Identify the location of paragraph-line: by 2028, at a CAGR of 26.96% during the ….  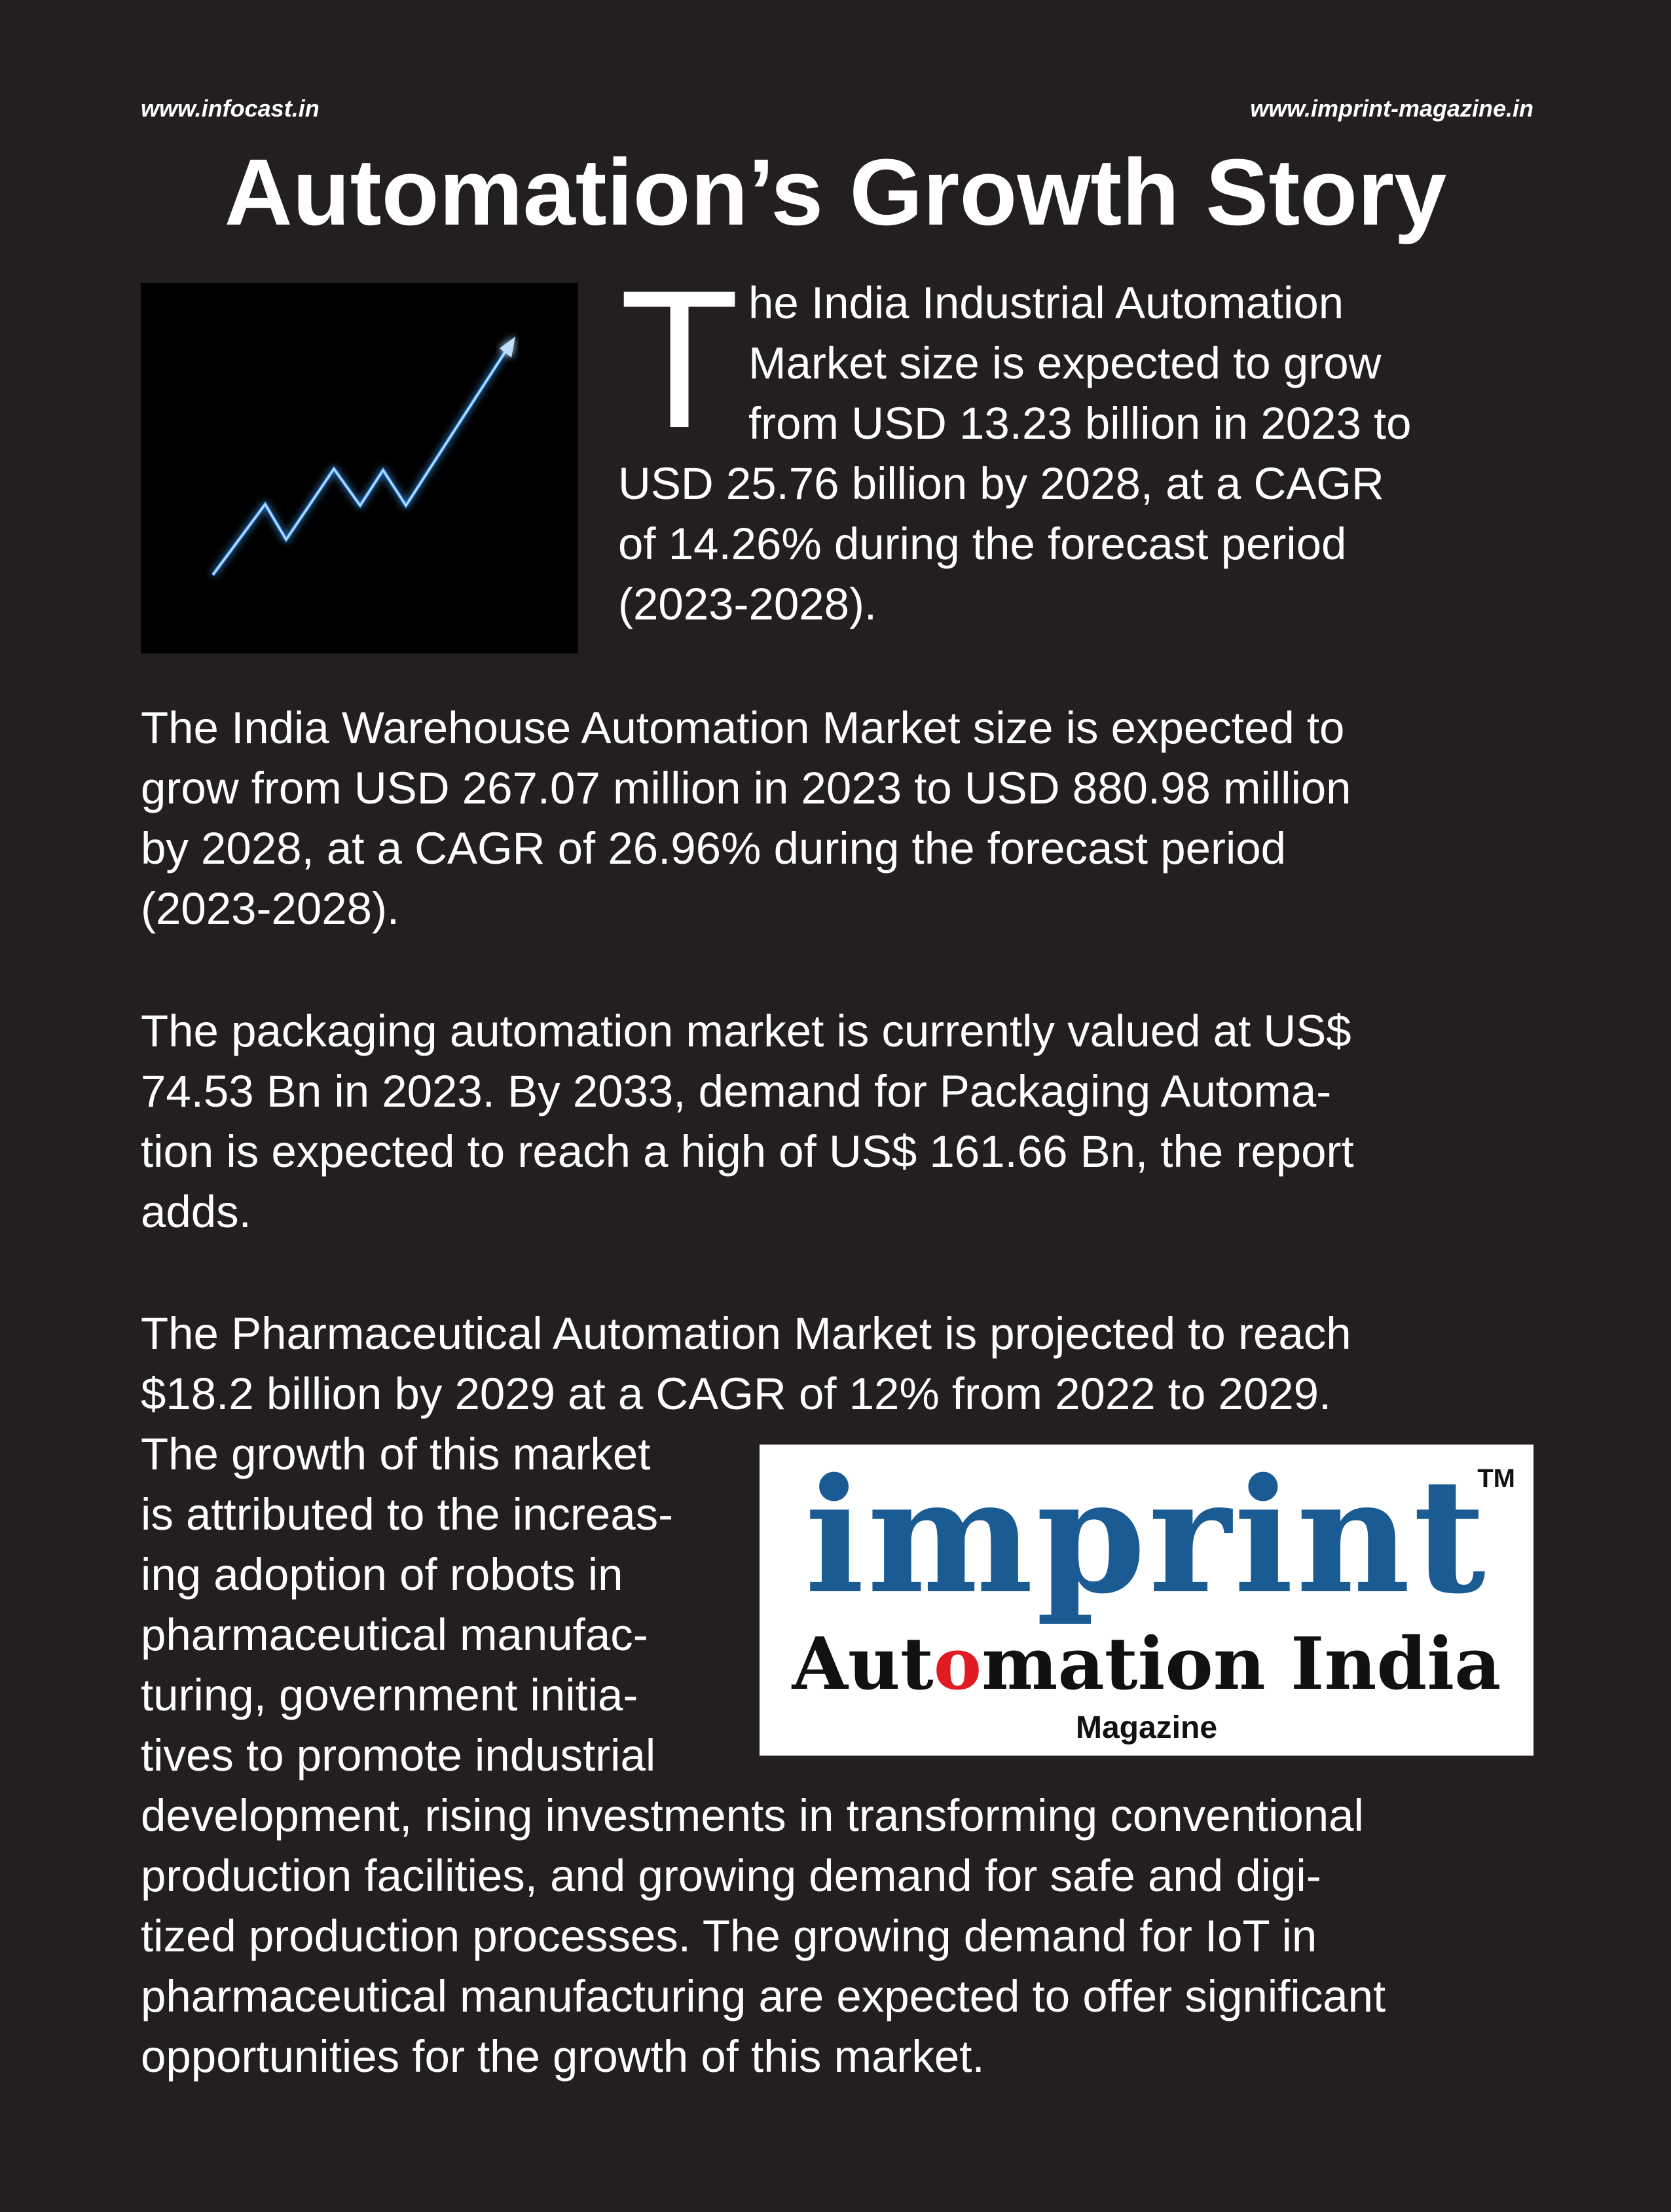
(714, 848).